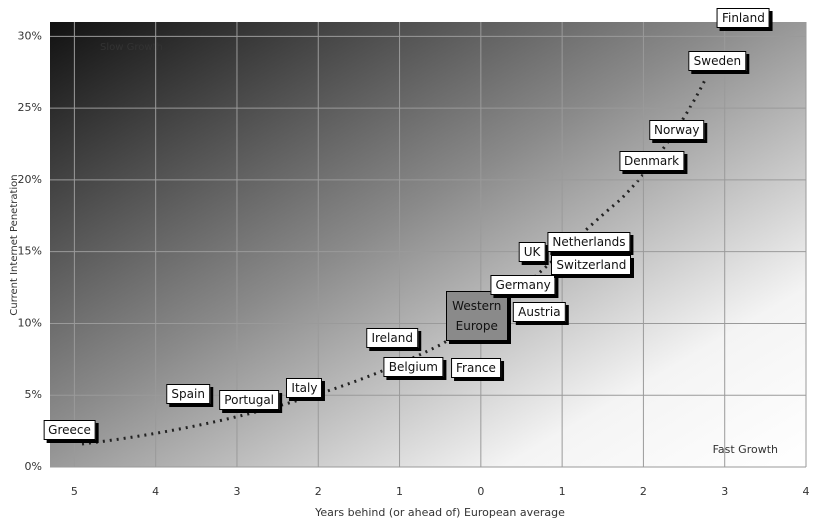  I want to click on point-label: Norway, so click(676, 129).